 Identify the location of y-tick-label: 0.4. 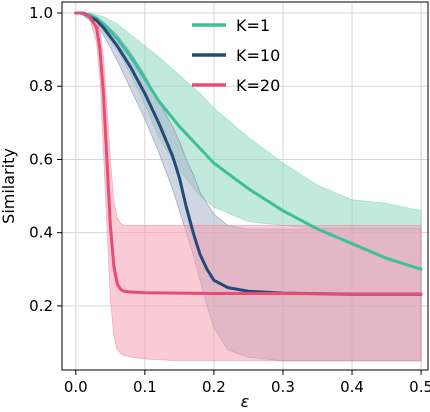
(41, 233).